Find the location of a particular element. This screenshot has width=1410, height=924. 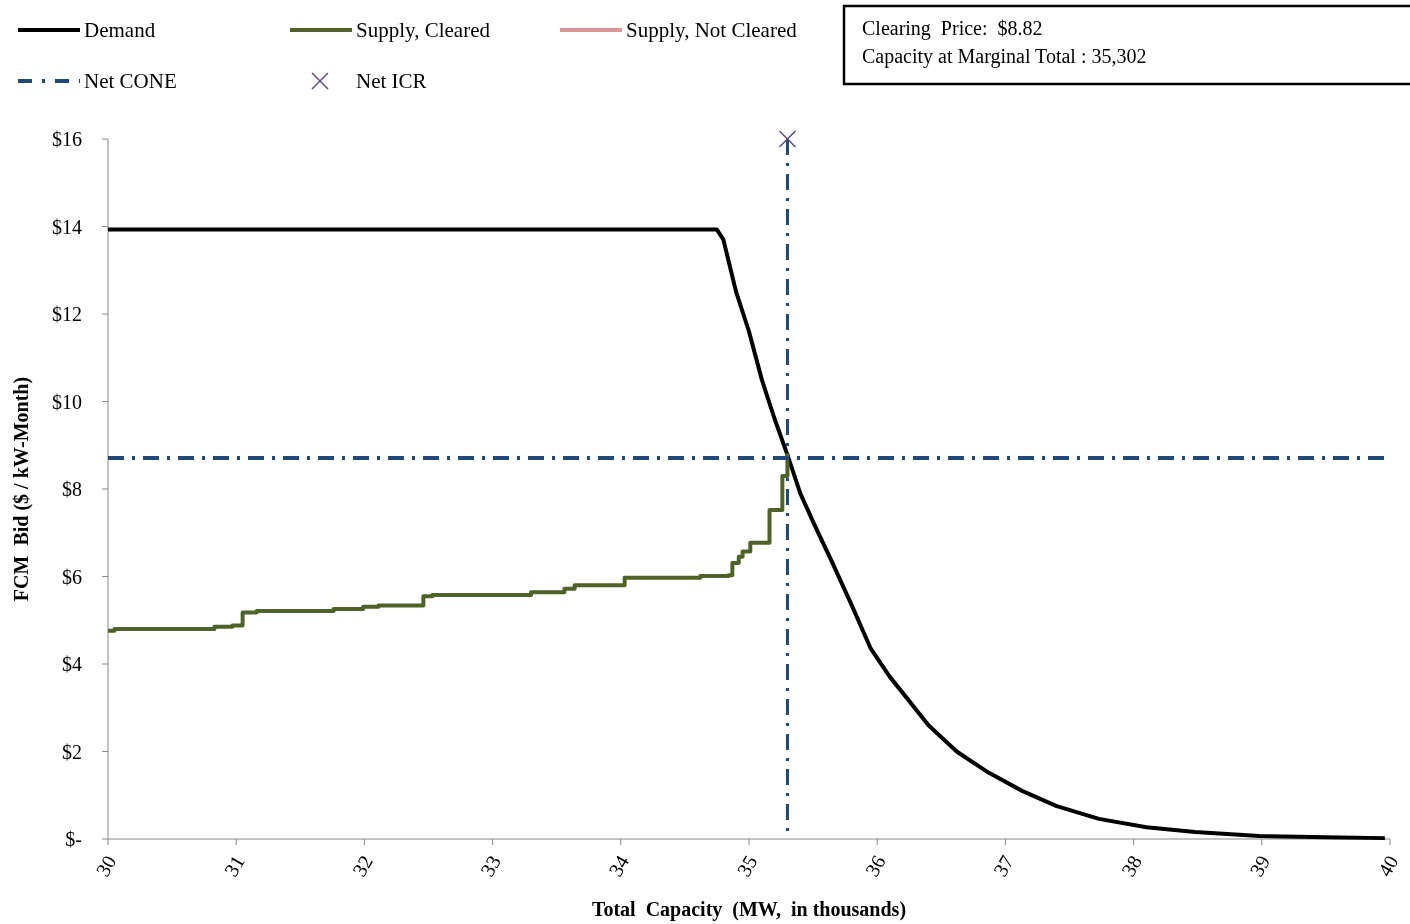

y-tick-label: $6 is located at coordinates (72, 576).